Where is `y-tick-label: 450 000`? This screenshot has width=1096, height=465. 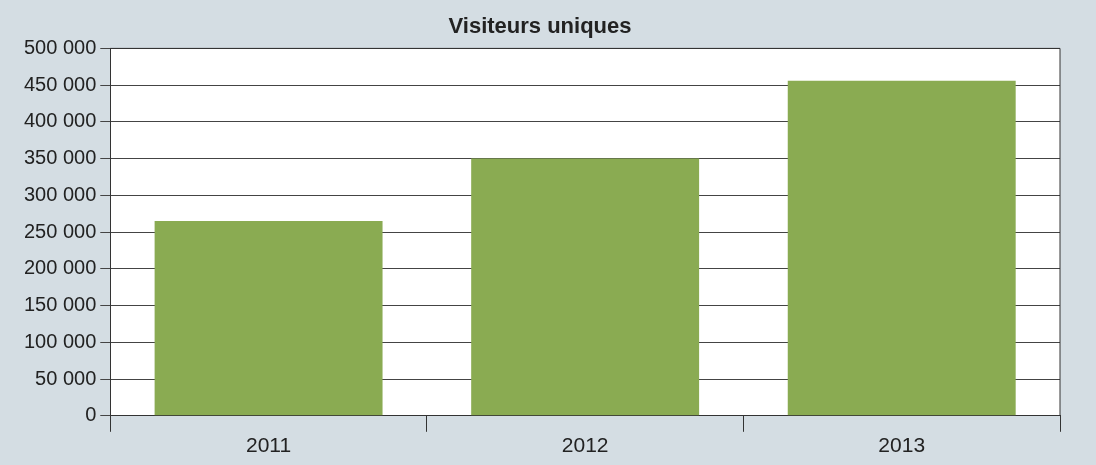
y-tick-label: 450 000 is located at coordinates (60, 83).